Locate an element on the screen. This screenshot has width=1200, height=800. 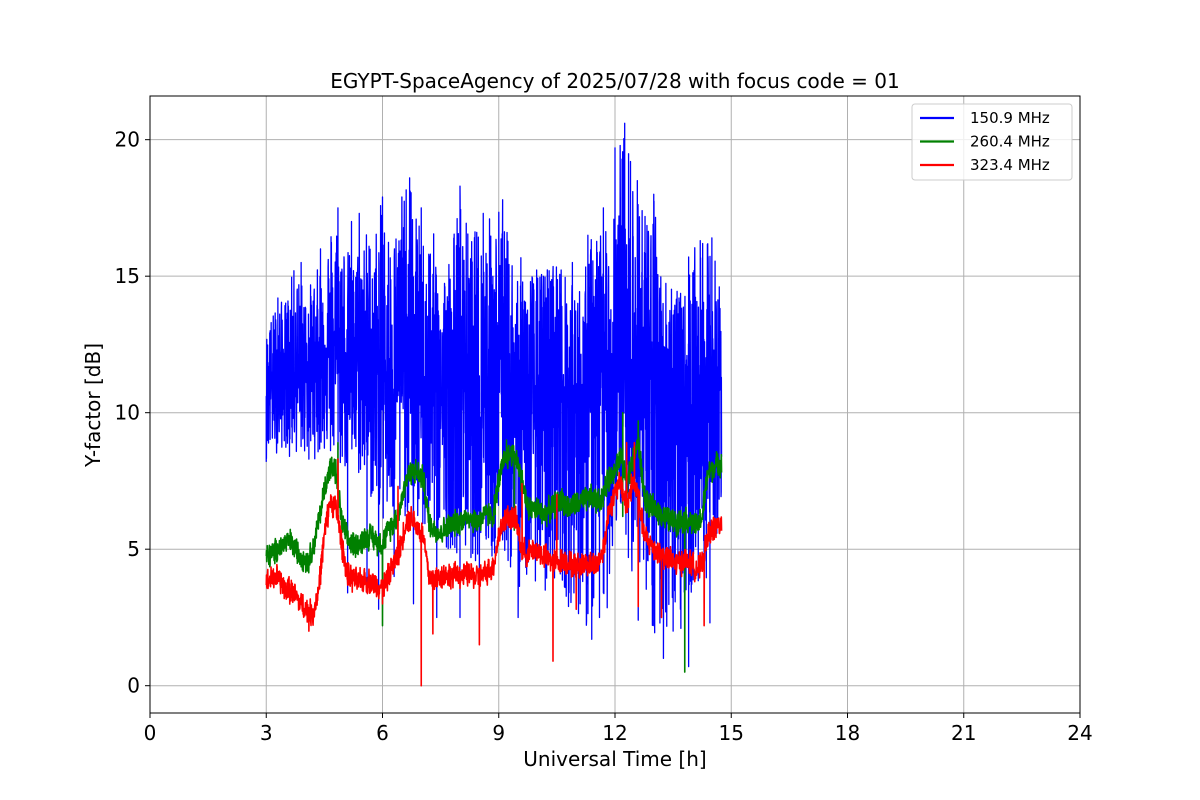
series-260-4-mhz is located at coordinates (494, 542).